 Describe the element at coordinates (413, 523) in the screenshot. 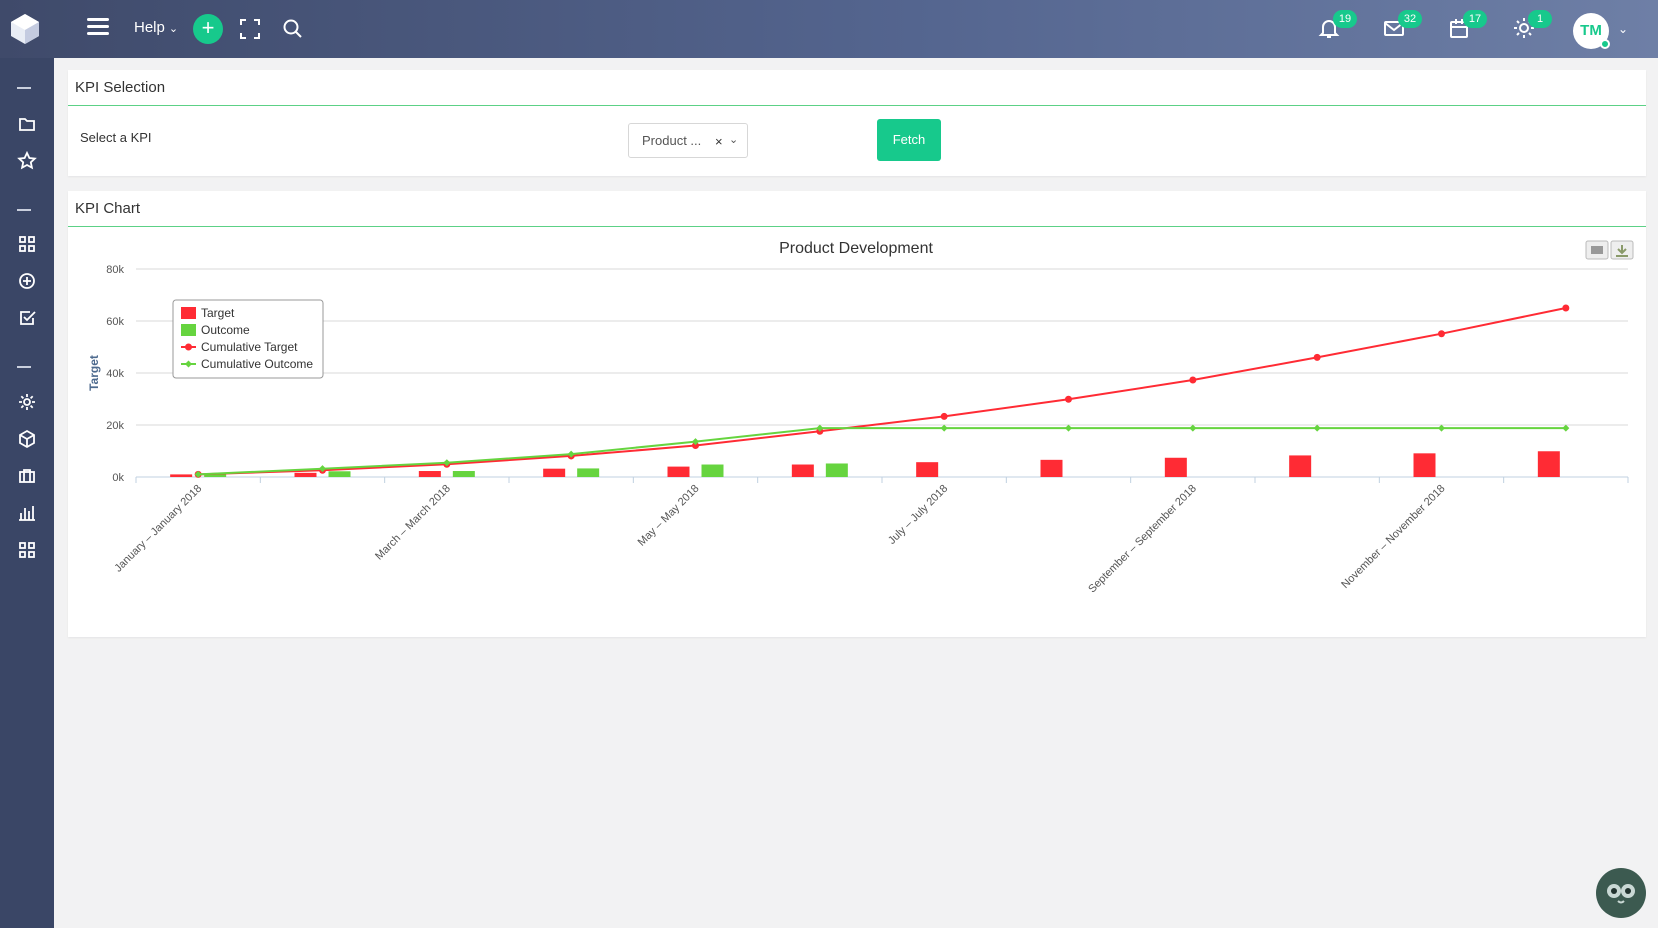

I see `x-tick-label: March – March 2018` at that location.